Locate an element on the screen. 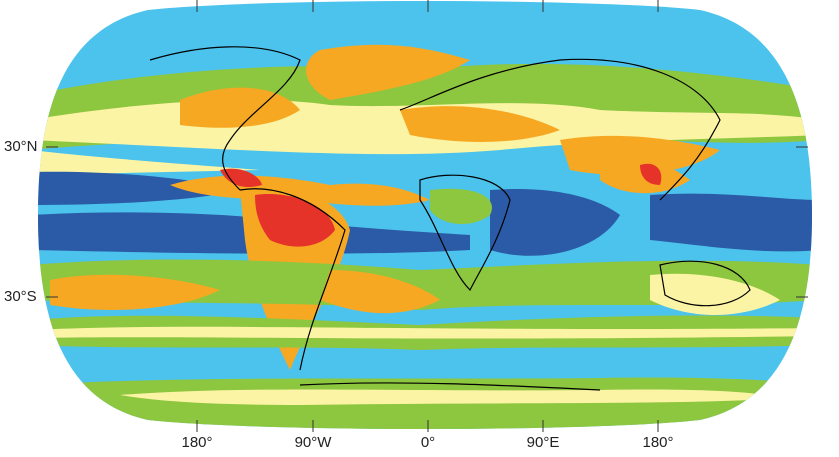 The width and height of the screenshot is (839, 457). x-axis-label: 90°W is located at coordinates (314, 442).